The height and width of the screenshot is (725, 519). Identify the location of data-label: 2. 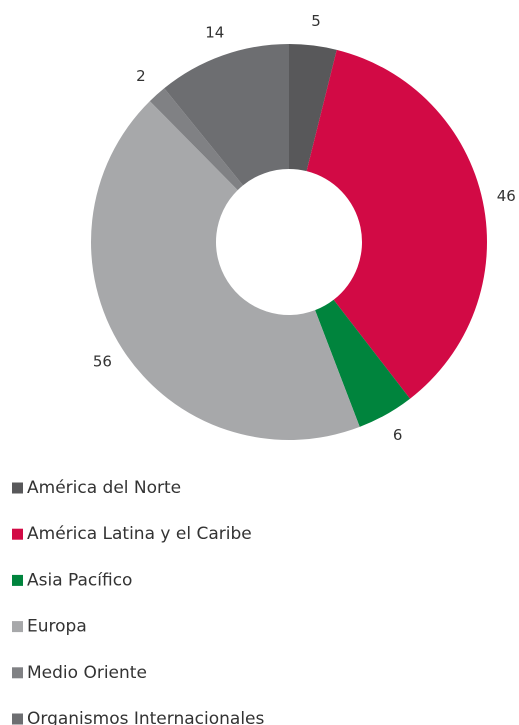
(141, 76).